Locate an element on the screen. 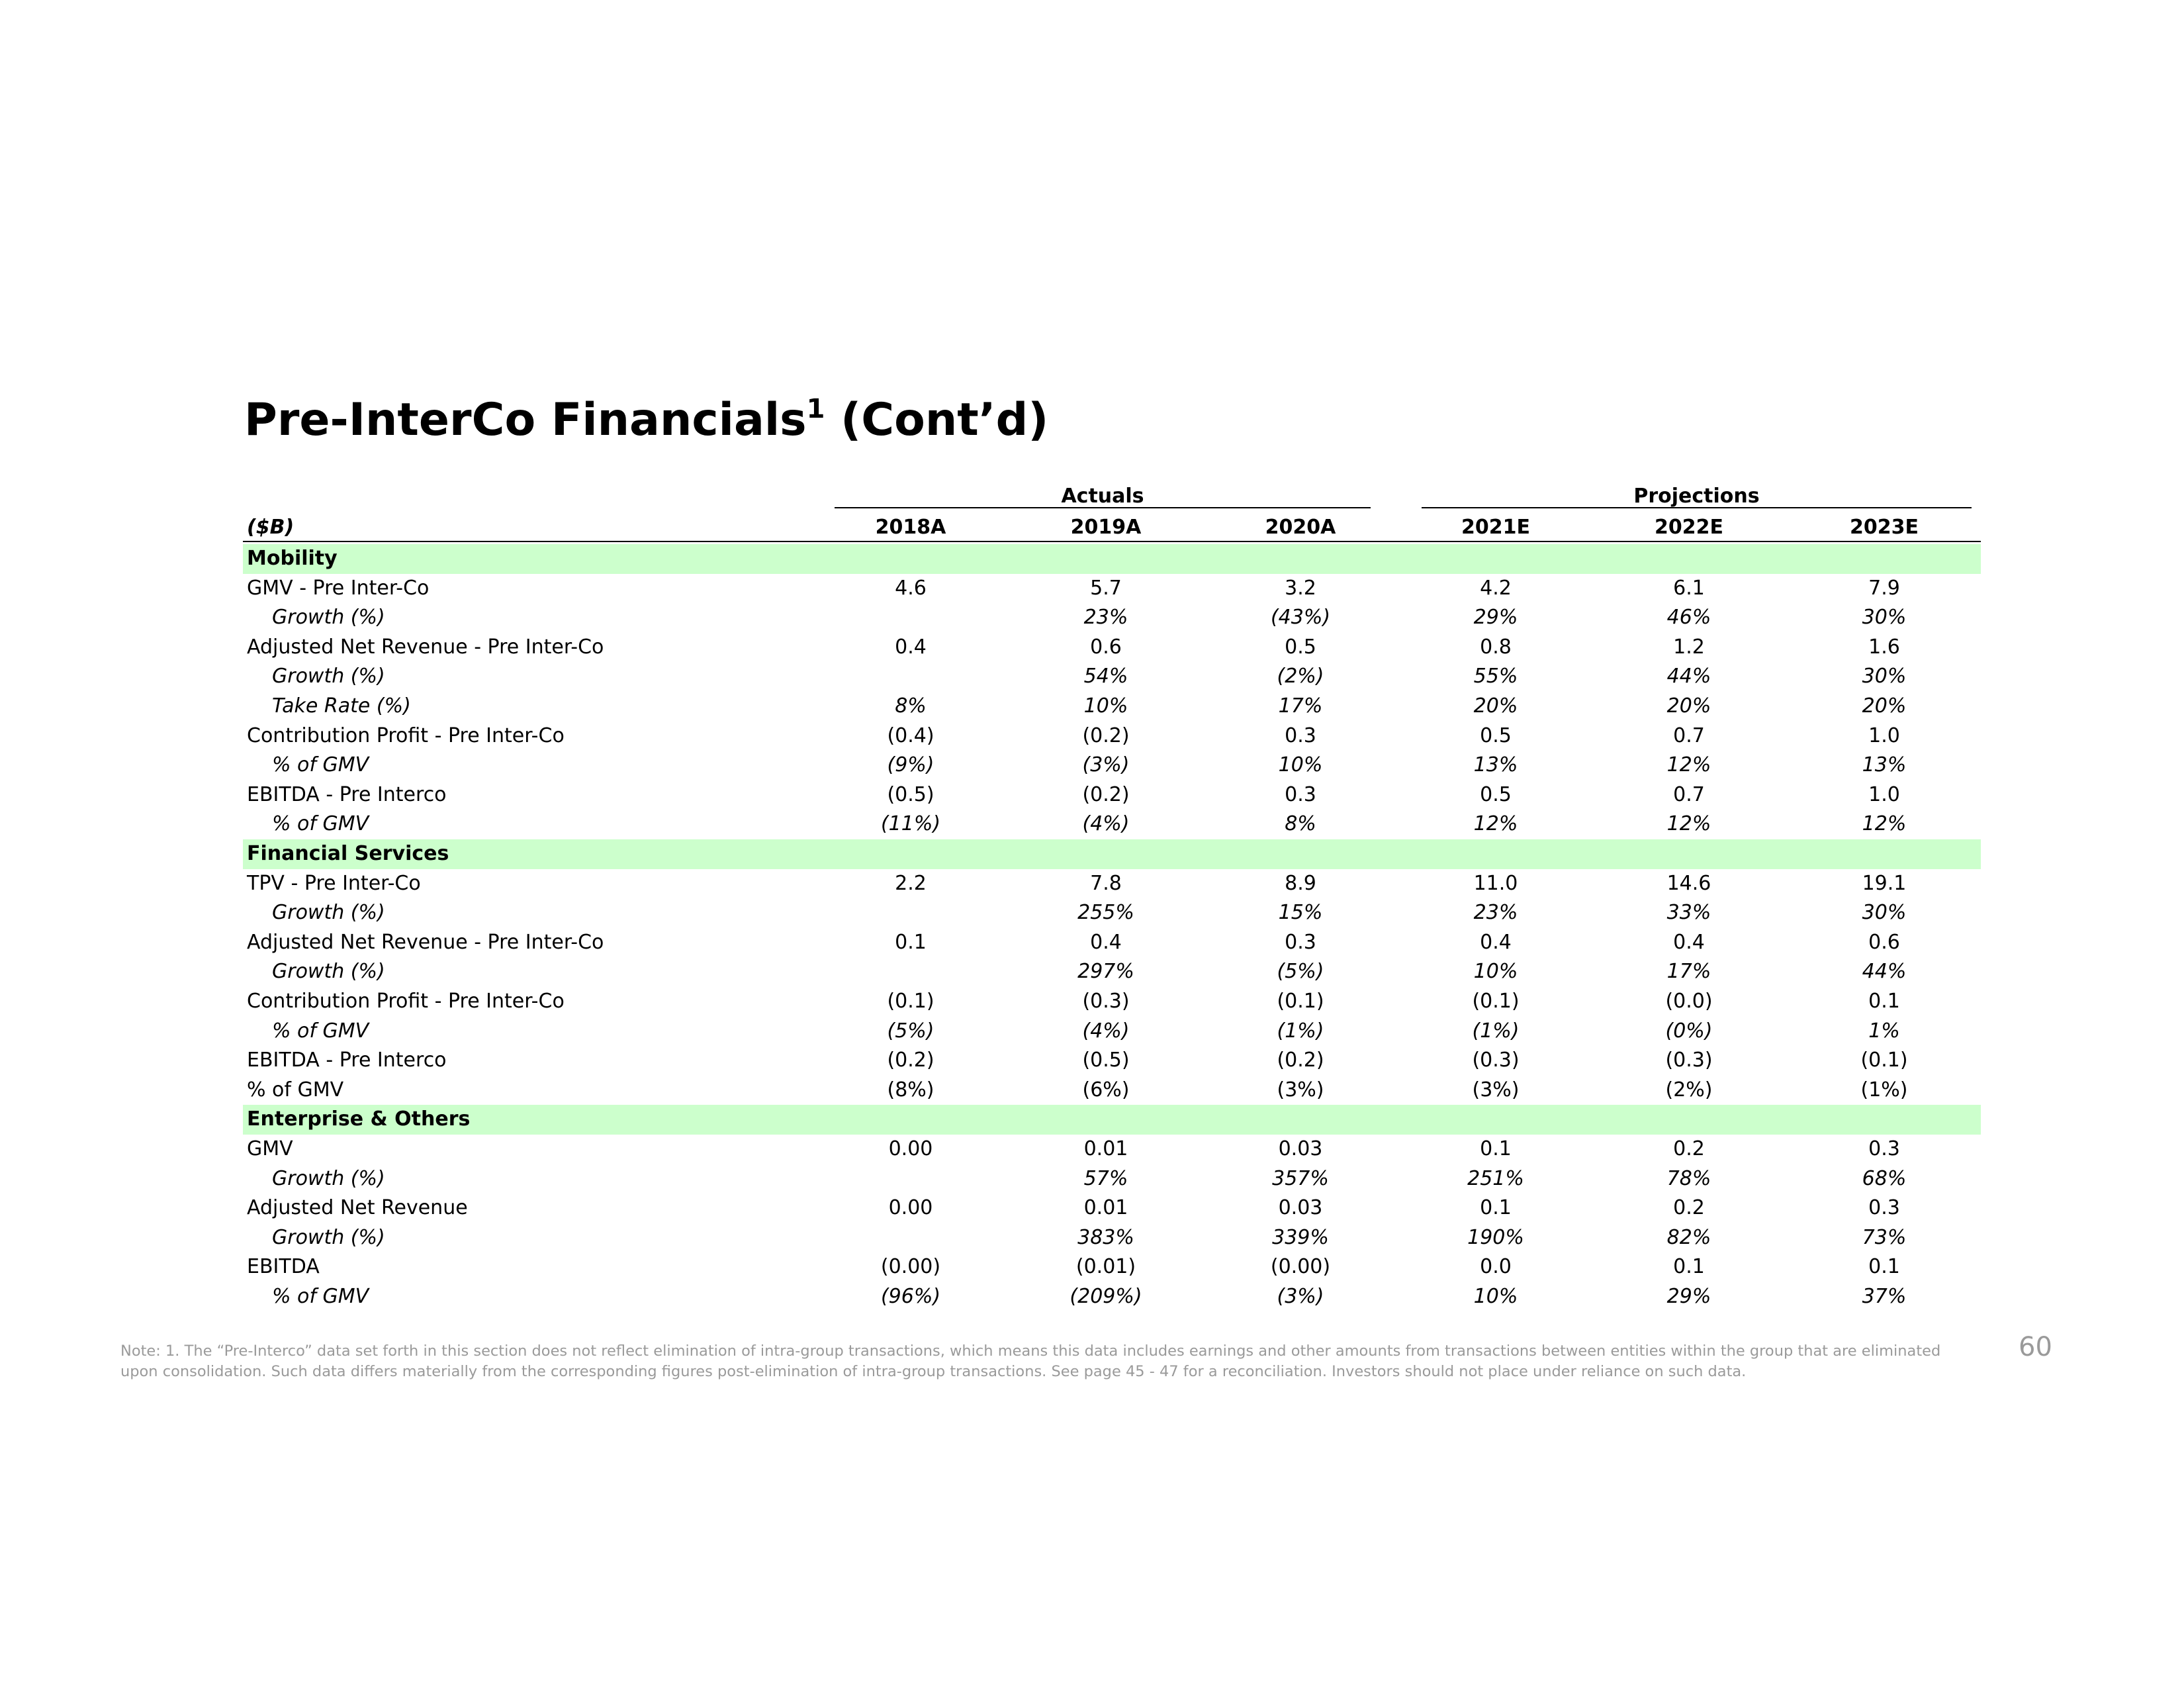  column-header: 2021E is located at coordinates (1496, 527).